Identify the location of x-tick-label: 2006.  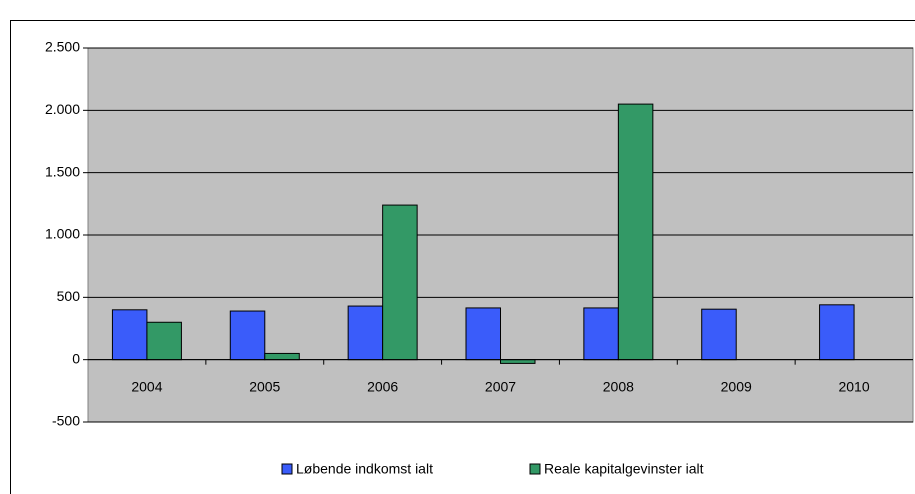
(382, 386).